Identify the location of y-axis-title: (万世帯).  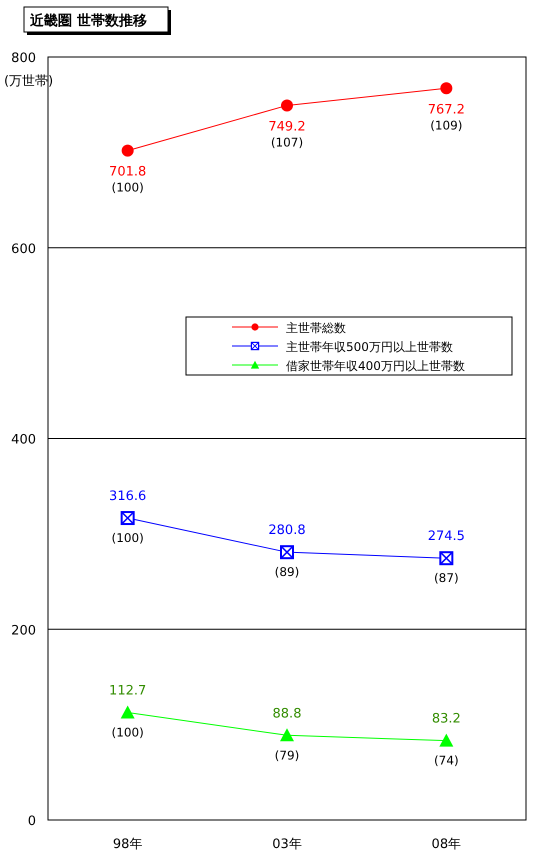
(29, 81).